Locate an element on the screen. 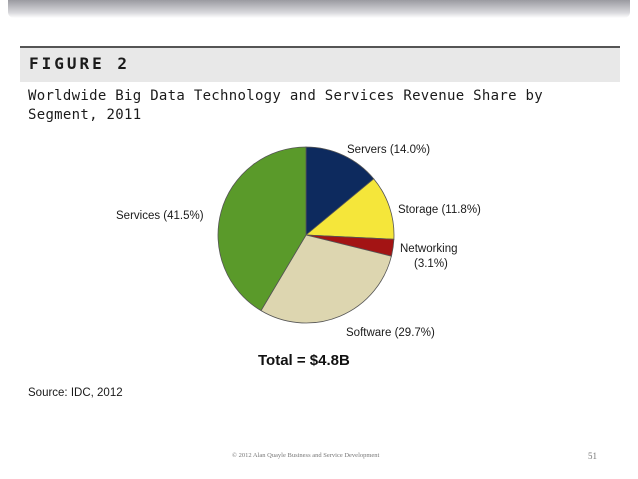 This screenshot has width=638, height=479. label-storage: Storage (11.8%) is located at coordinates (439, 210).